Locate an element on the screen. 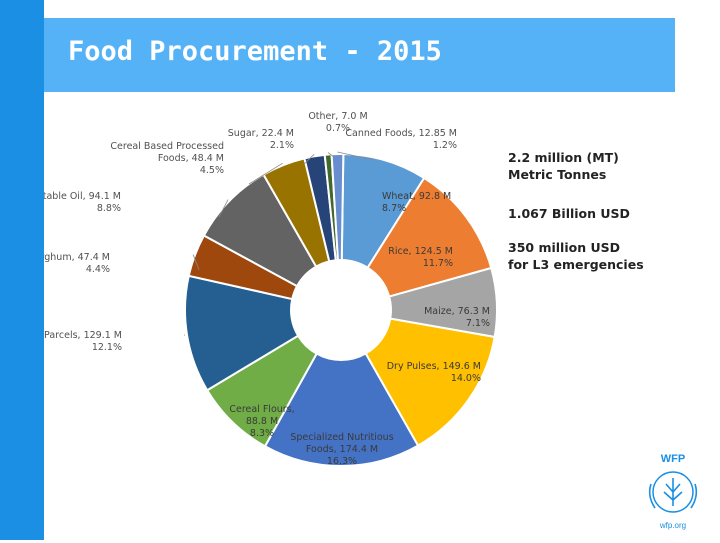  label-line: Rice, 124.5 M is located at coordinates (420, 251).